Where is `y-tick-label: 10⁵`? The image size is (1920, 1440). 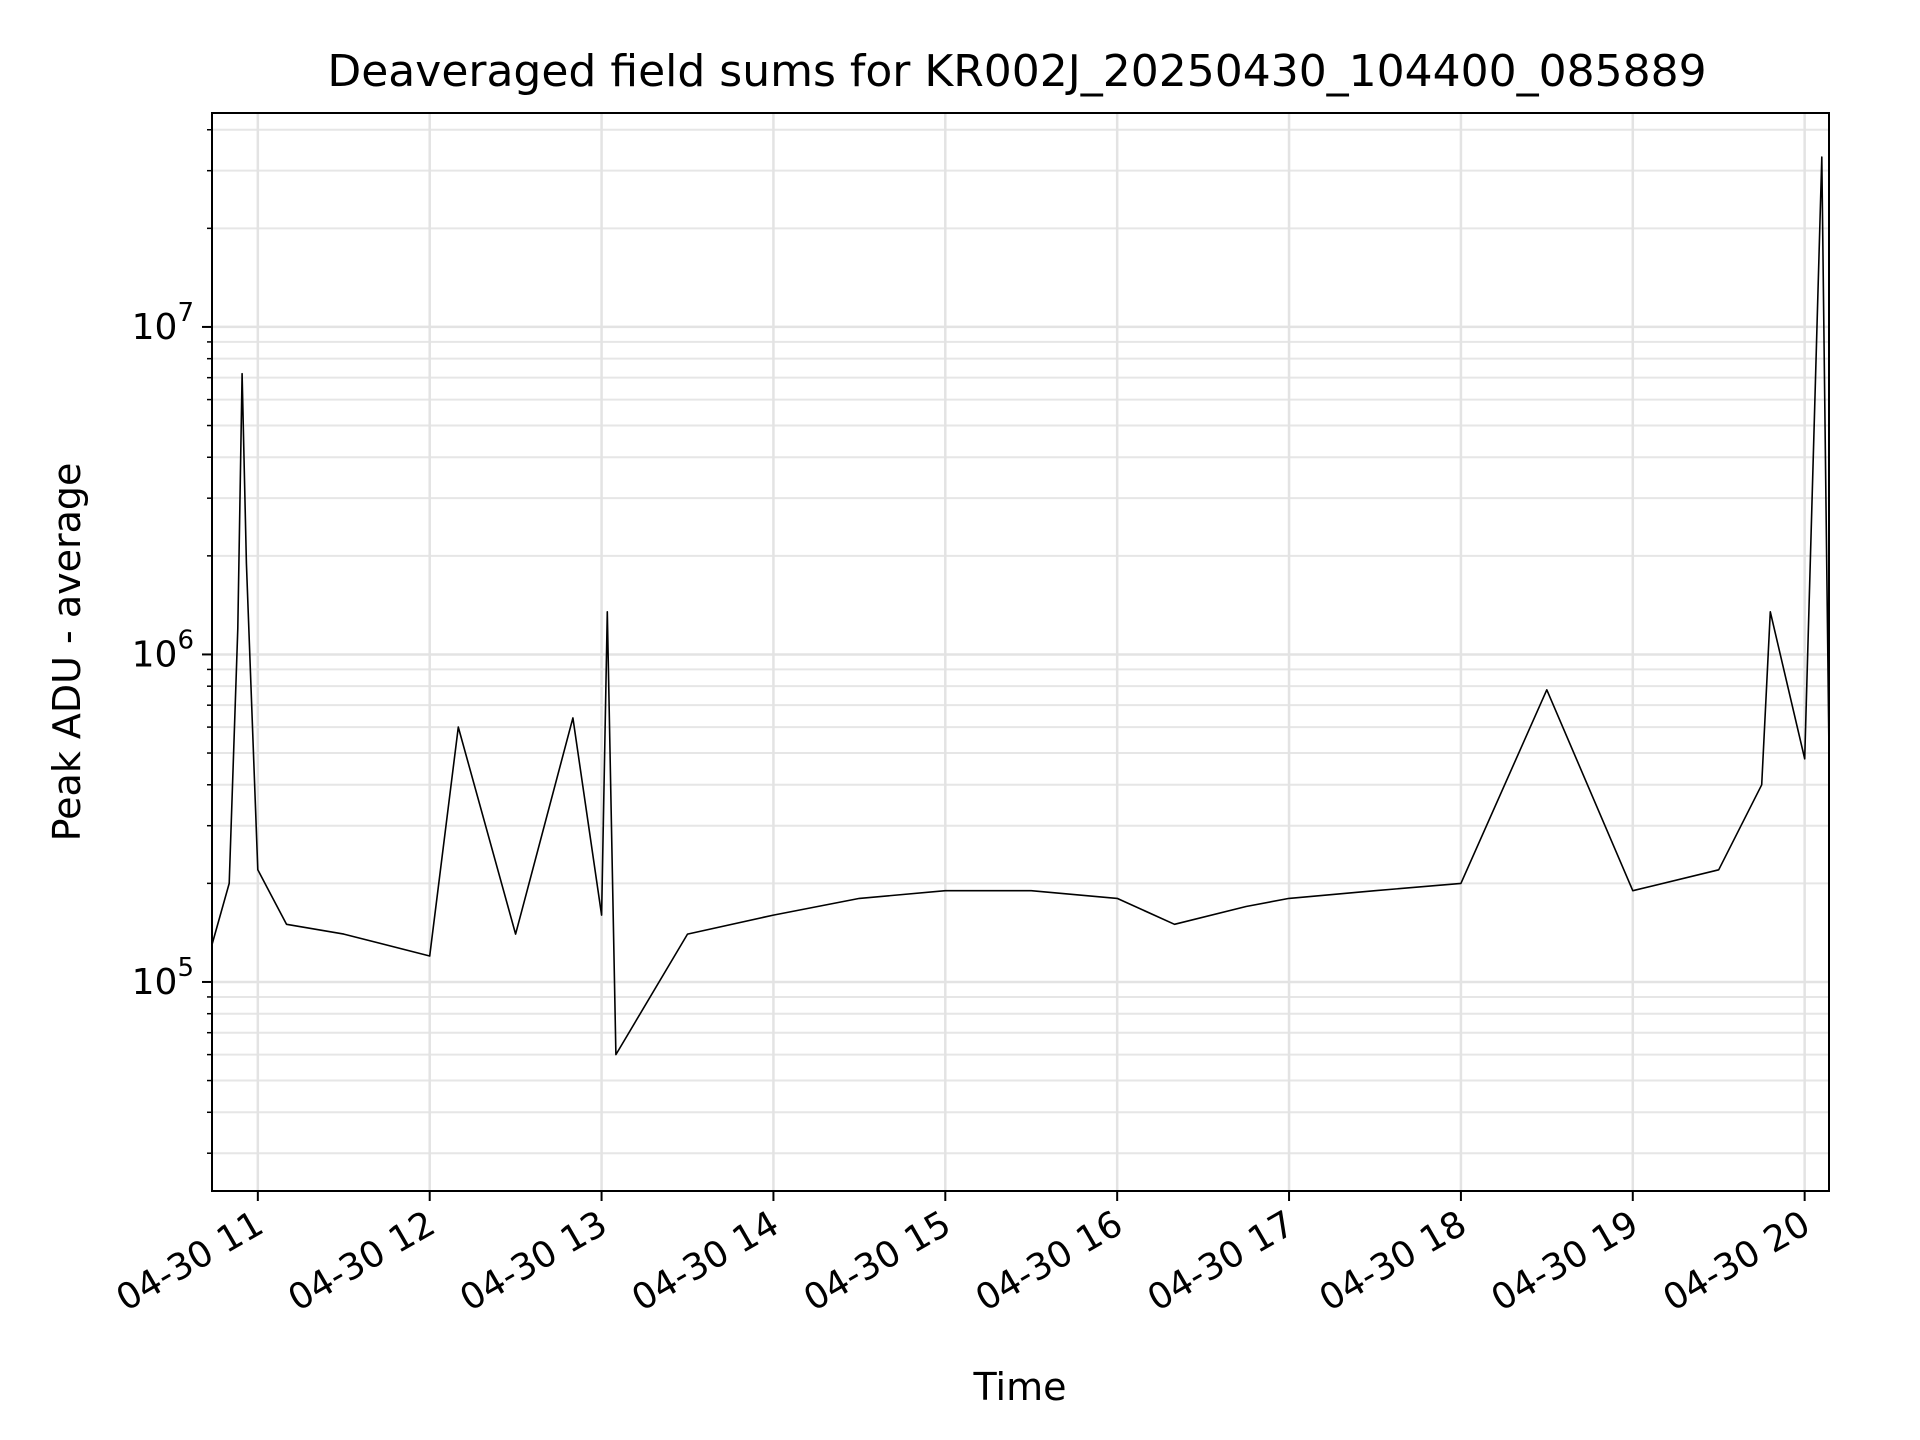 y-tick-label: 10⁵ is located at coordinates (163, 978).